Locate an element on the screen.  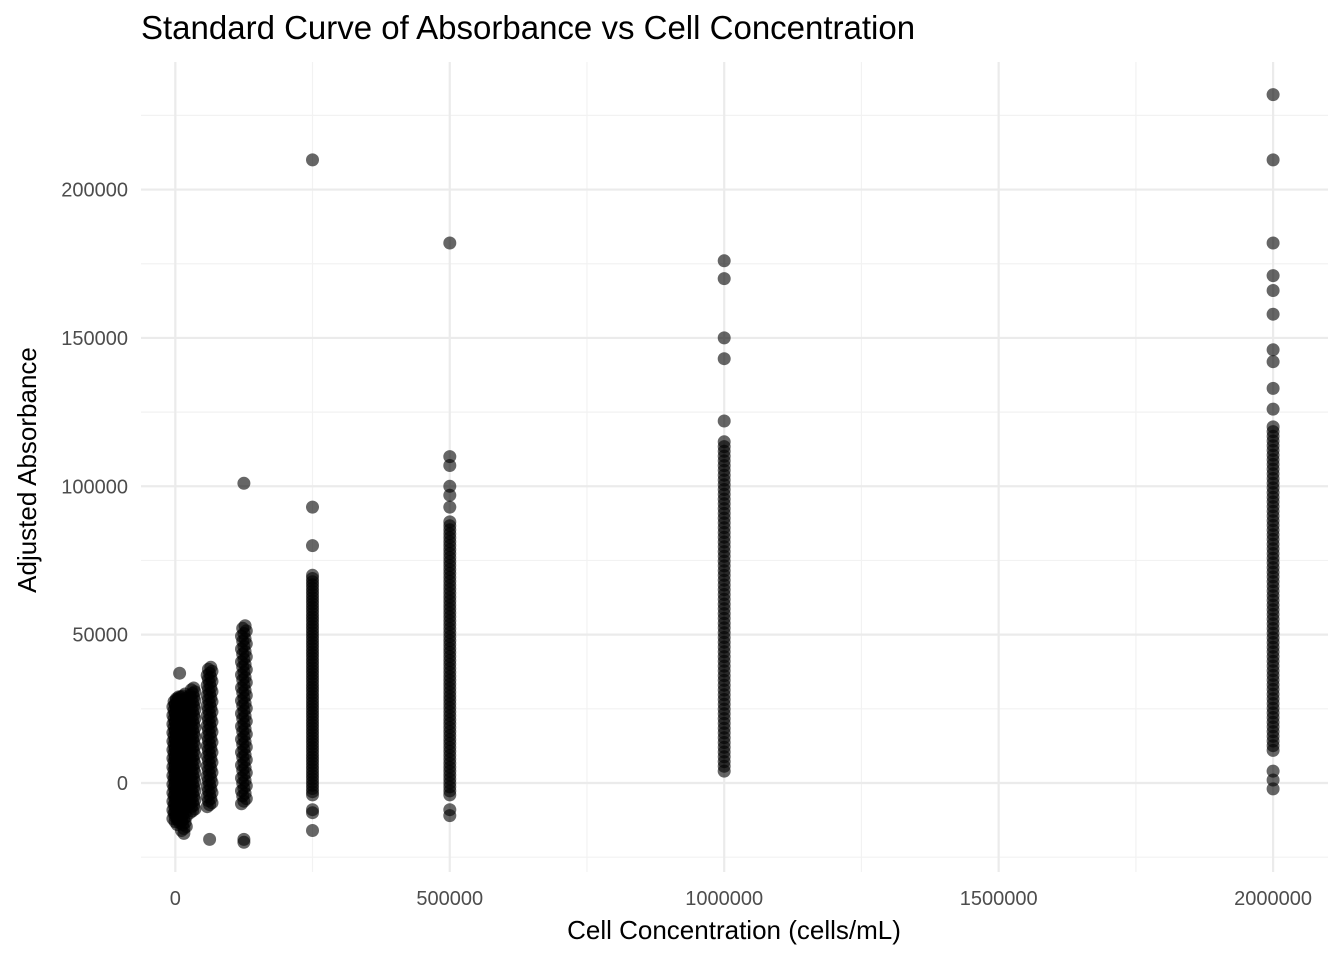
x-tick-label: 2000000 is located at coordinates (1273, 899).